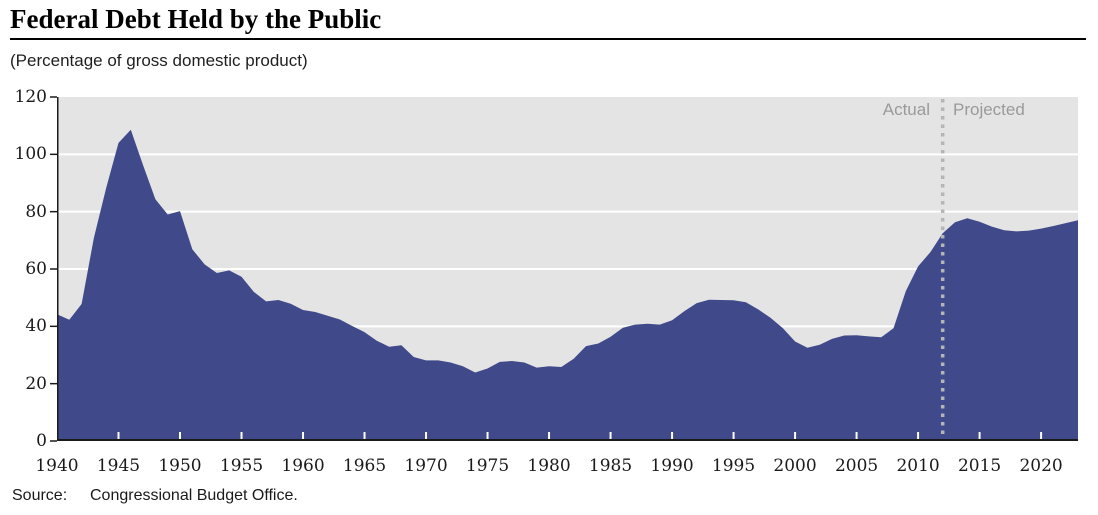 This screenshot has width=1098, height=515. Describe the element at coordinates (57, 466) in the screenshot. I see `x-tick-label: 1940` at that location.